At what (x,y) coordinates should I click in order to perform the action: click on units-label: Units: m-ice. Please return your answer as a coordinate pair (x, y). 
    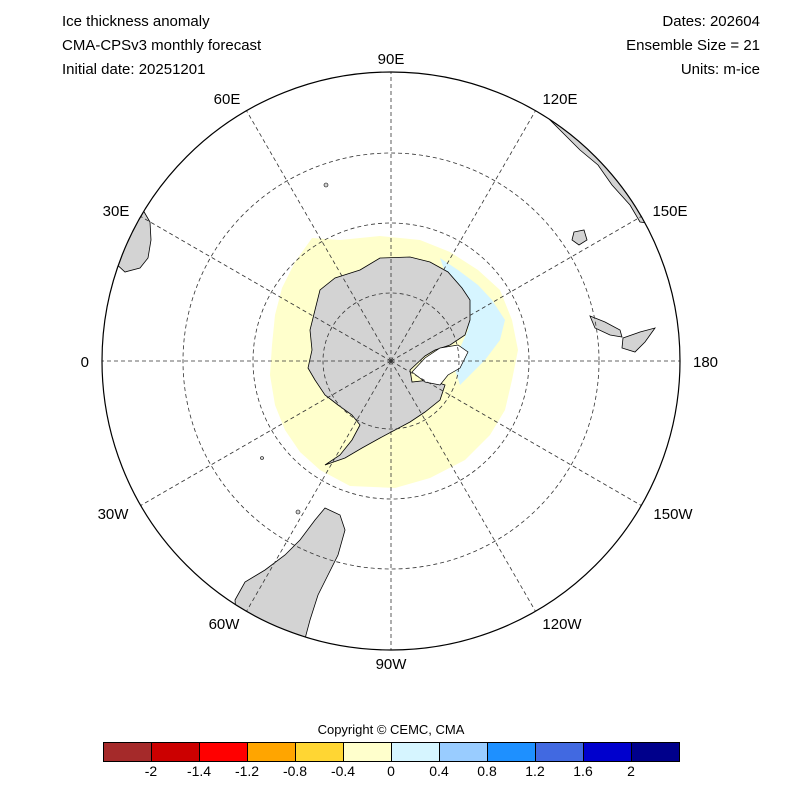
    Looking at the image, I should click on (720, 69).